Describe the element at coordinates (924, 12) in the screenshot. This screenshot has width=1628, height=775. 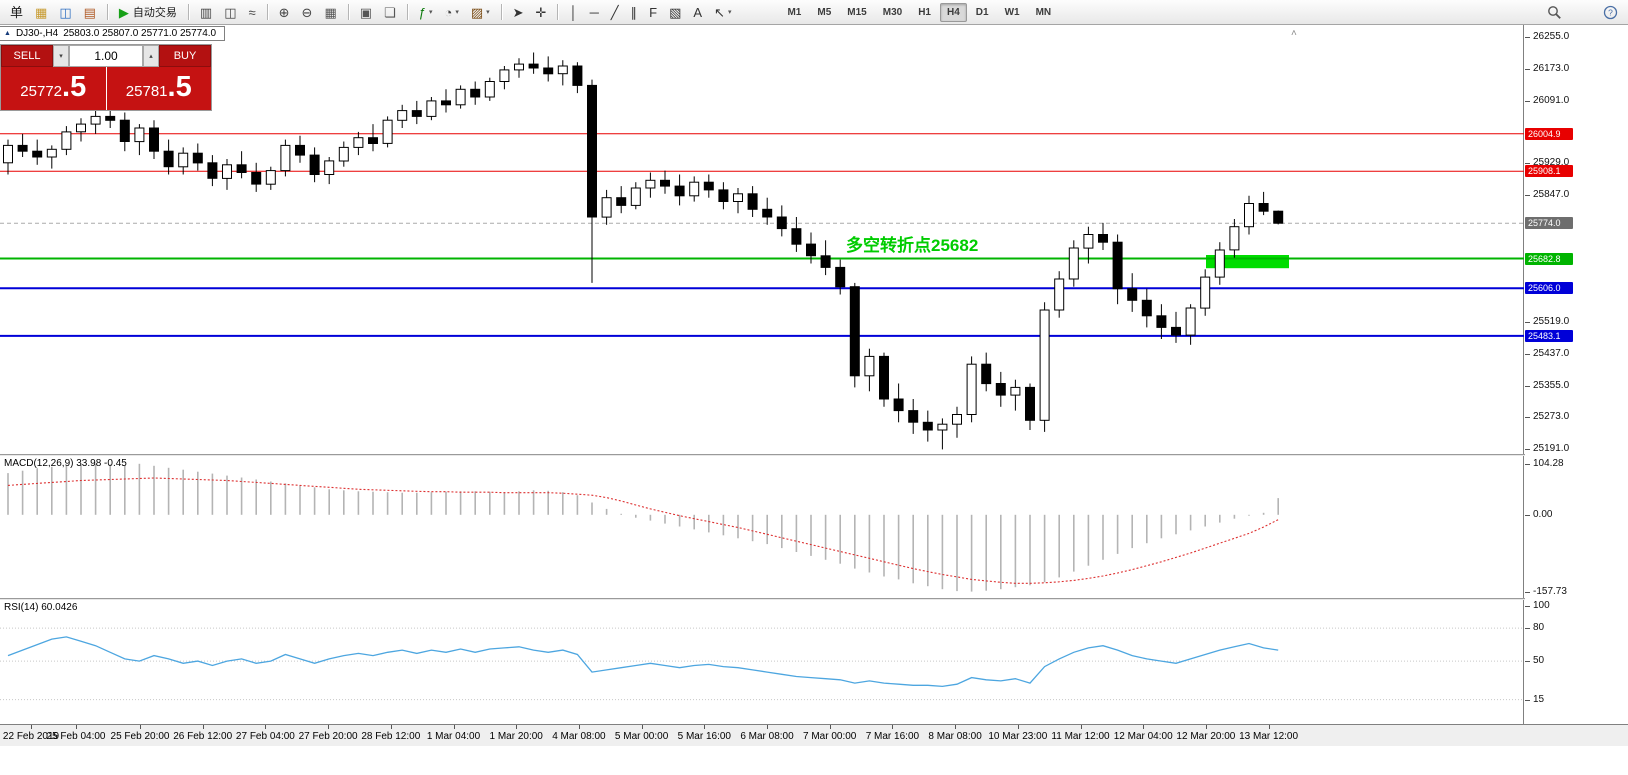
I see `timeframe-h1-button: H1` at that location.